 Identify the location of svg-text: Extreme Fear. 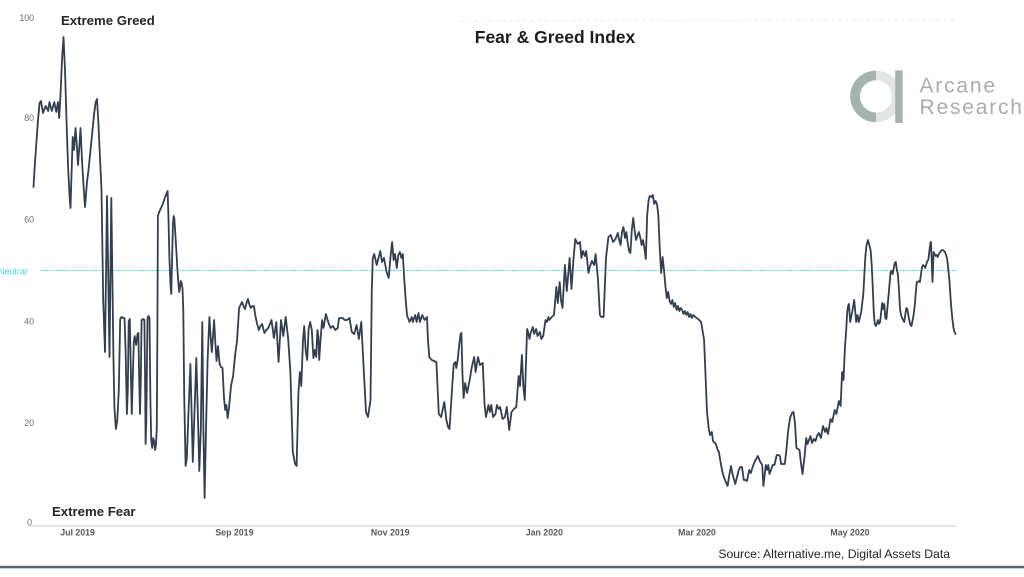
(94, 511).